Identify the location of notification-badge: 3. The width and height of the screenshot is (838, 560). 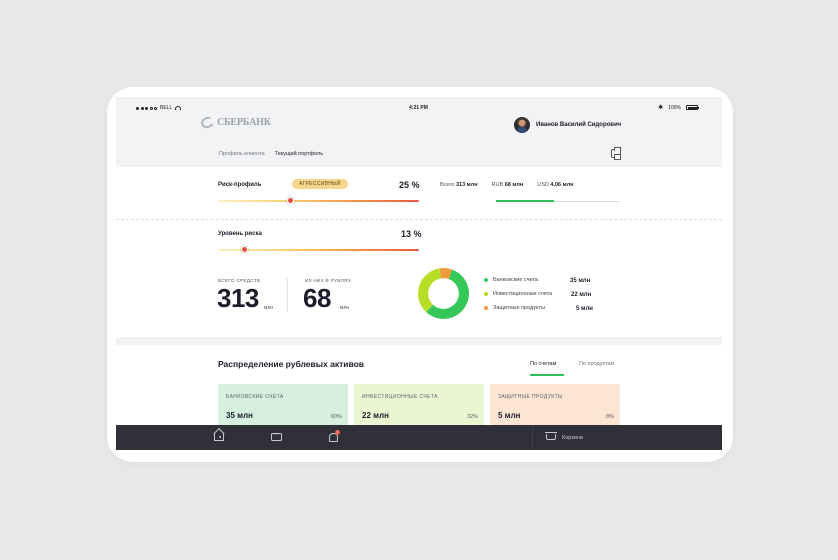
(337, 432).